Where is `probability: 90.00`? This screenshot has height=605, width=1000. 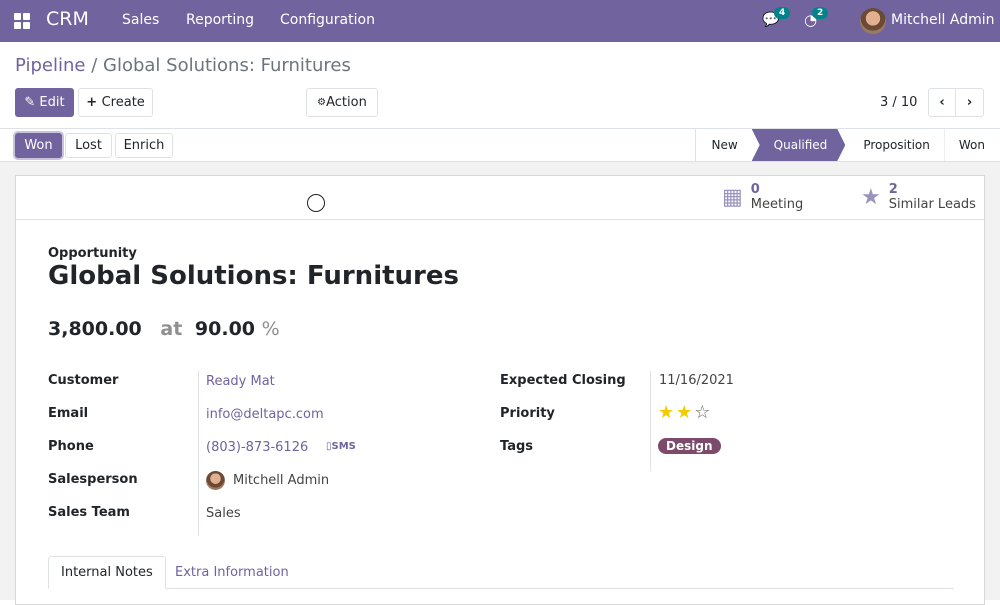
probability: 90.00 is located at coordinates (225, 329).